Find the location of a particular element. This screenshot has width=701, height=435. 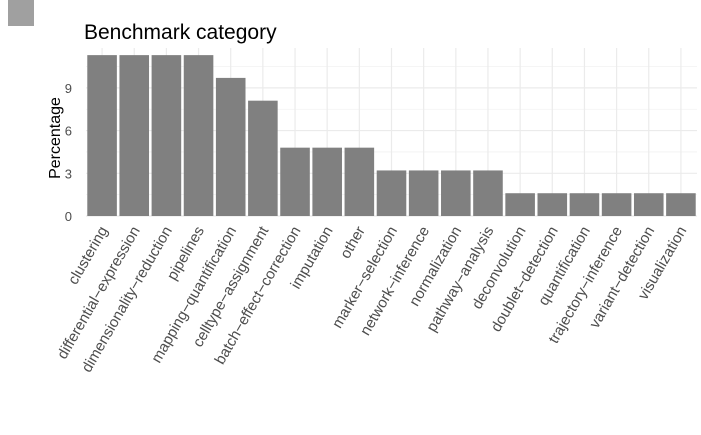

x-tick-label: other is located at coordinates (353, 243).